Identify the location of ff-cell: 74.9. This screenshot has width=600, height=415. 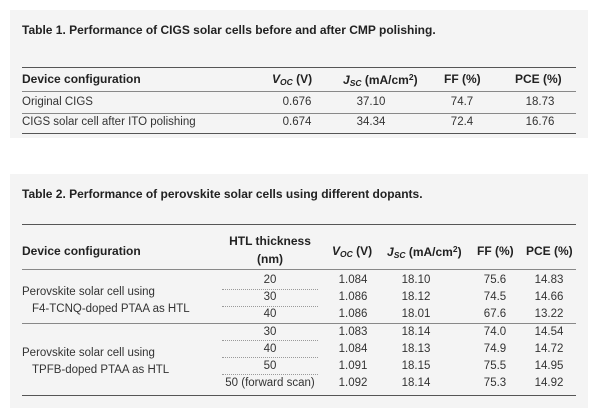
(495, 349).